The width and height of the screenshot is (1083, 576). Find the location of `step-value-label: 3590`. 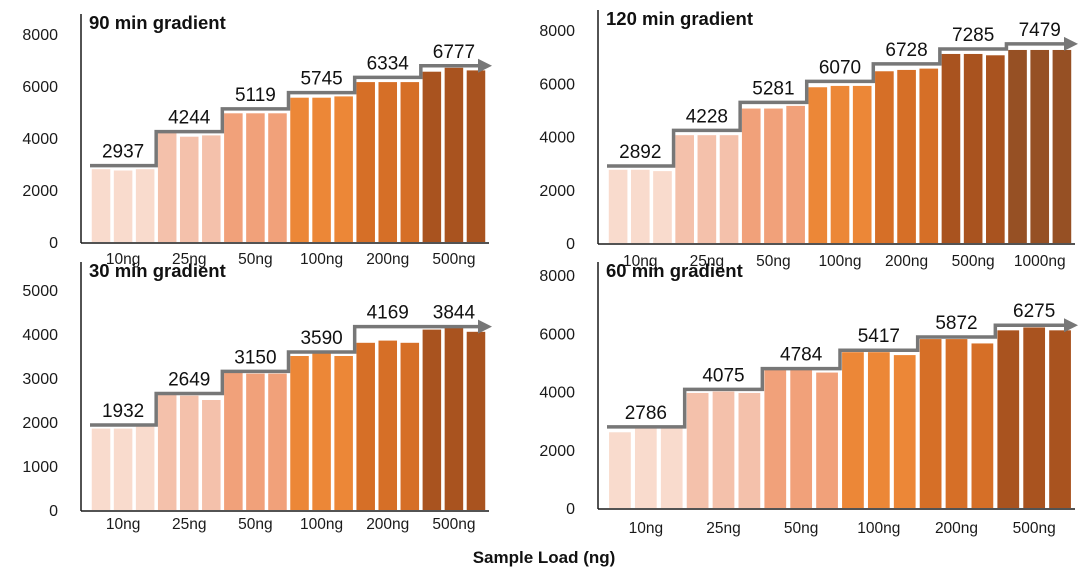

step-value-label: 3590 is located at coordinates (321, 338).